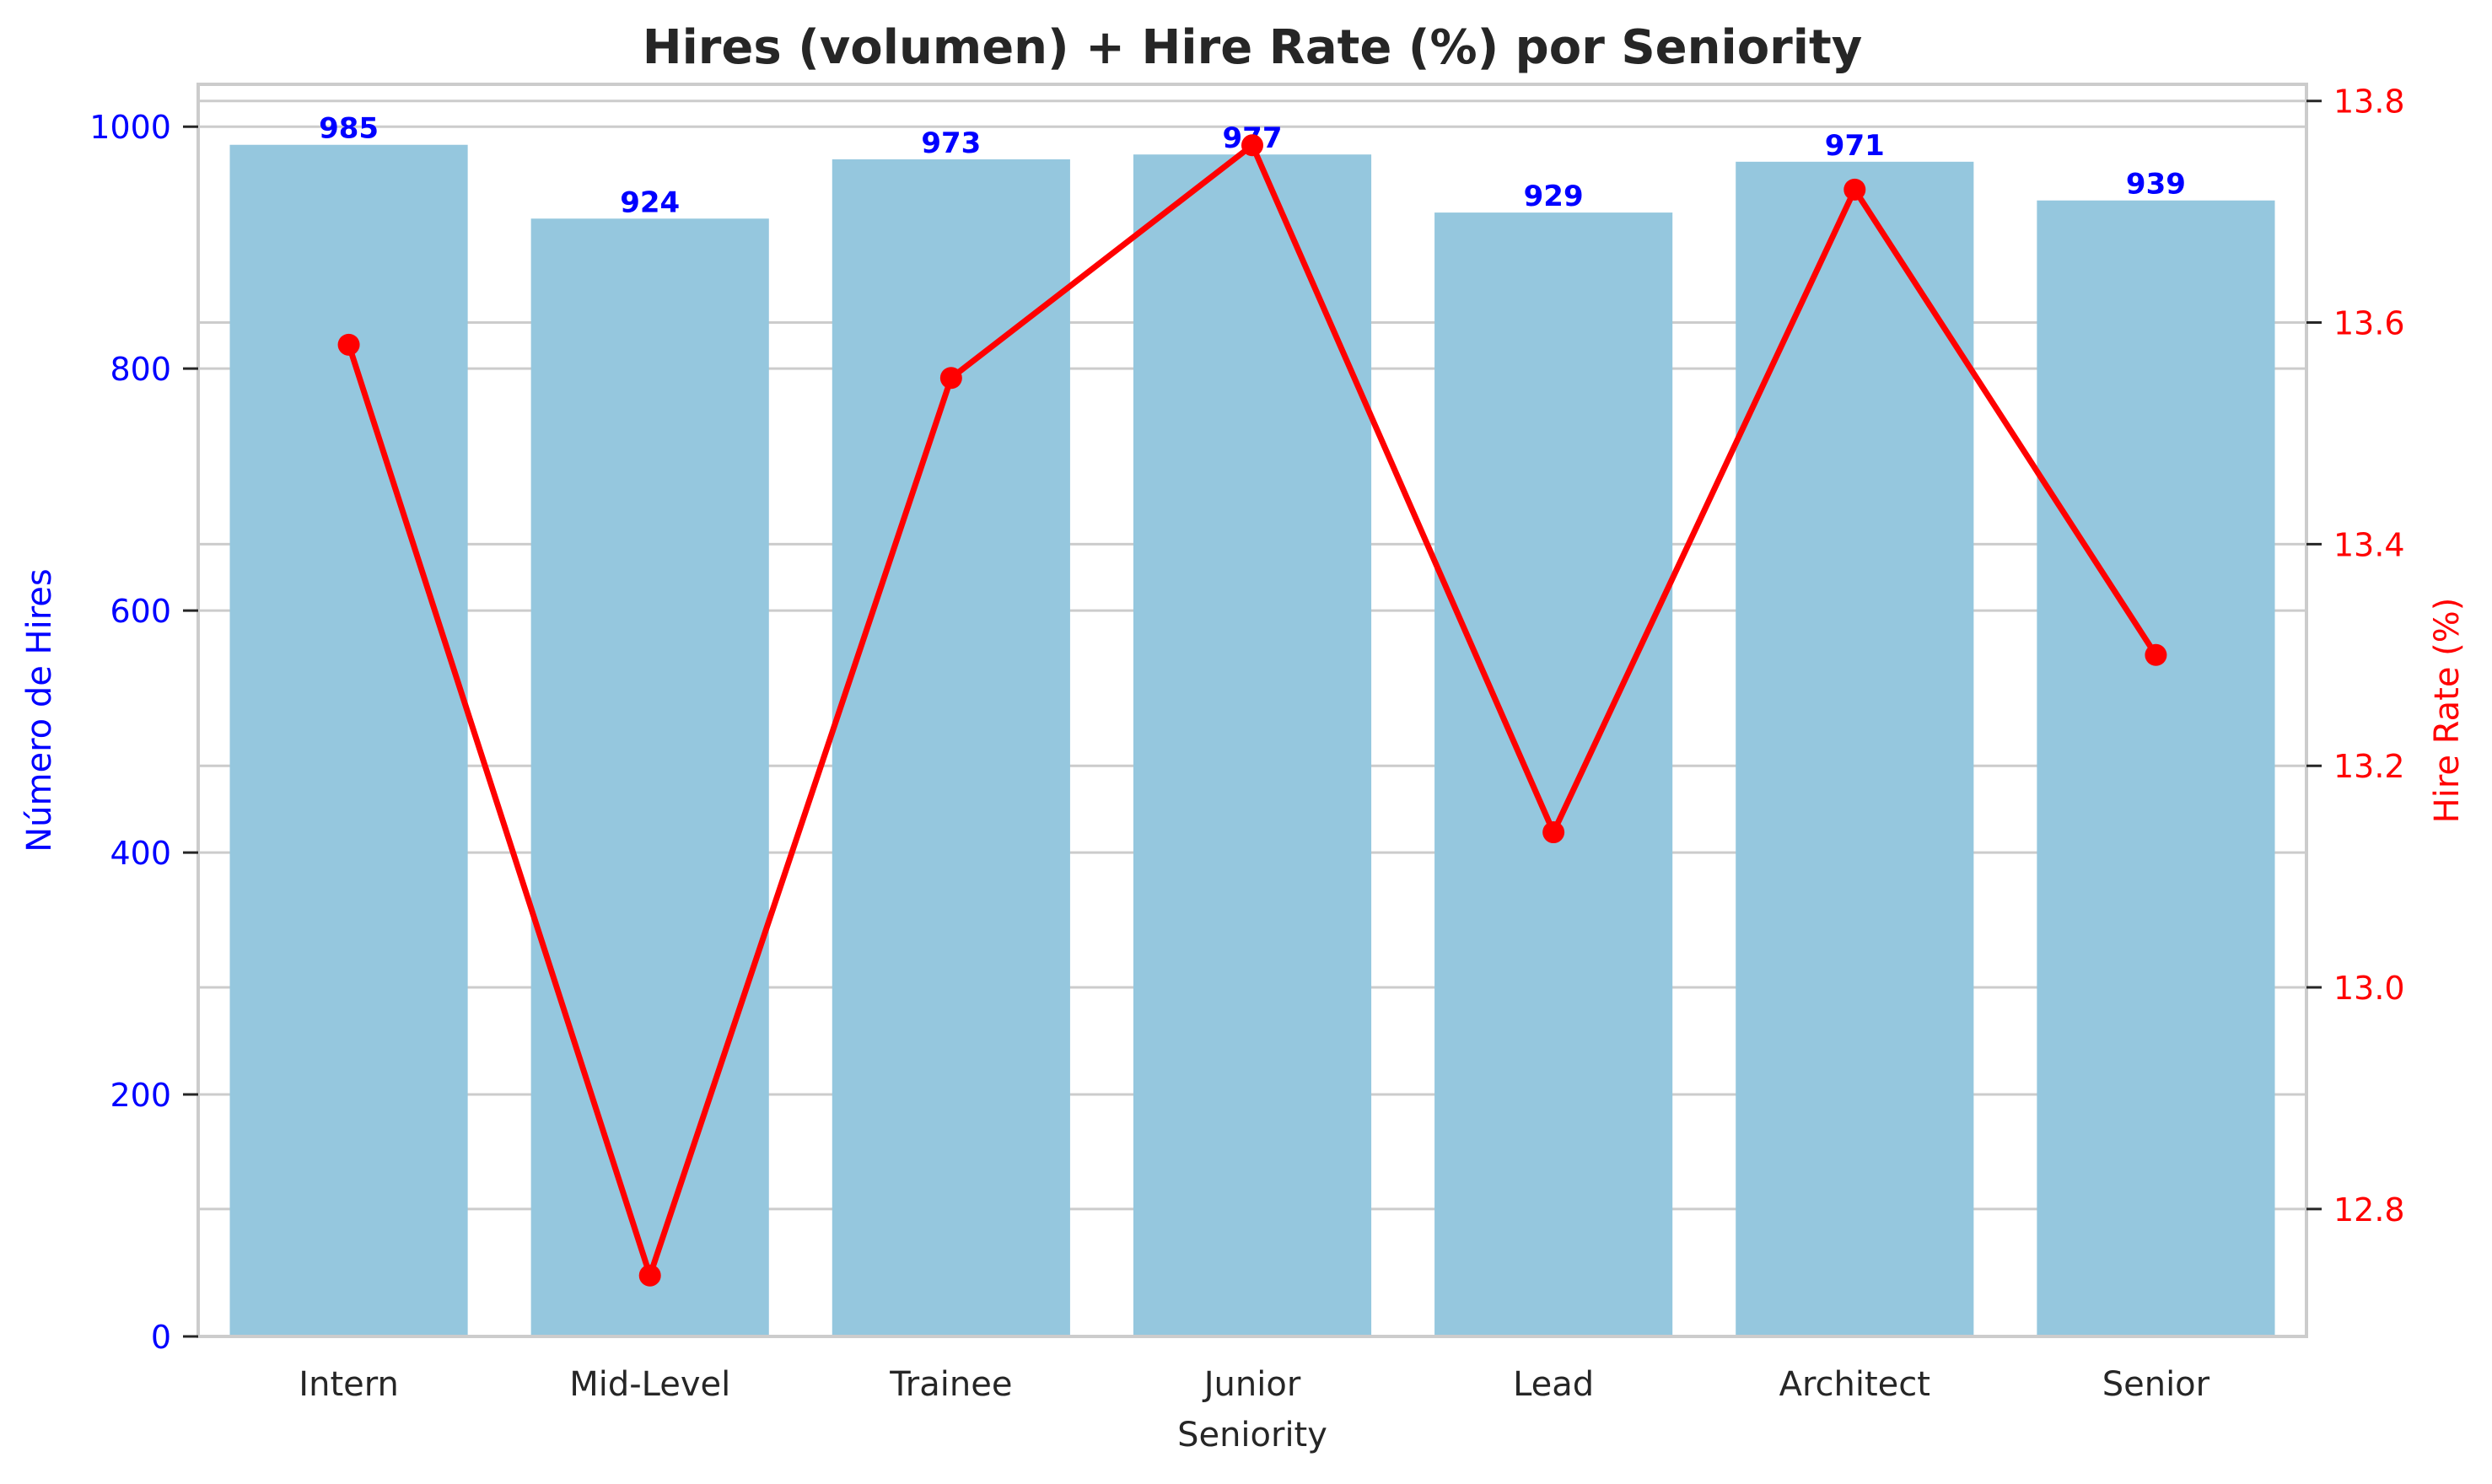 The width and height of the screenshot is (2492, 1484). What do you see at coordinates (650, 202) in the screenshot?
I see `bar-data-label: 924` at bounding box center [650, 202].